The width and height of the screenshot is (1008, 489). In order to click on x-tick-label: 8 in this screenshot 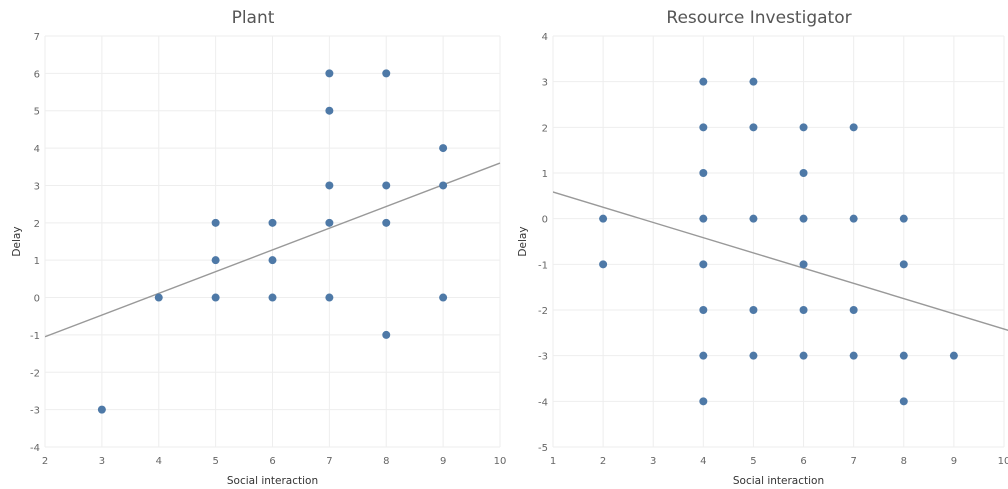, I will do `click(904, 461)`.